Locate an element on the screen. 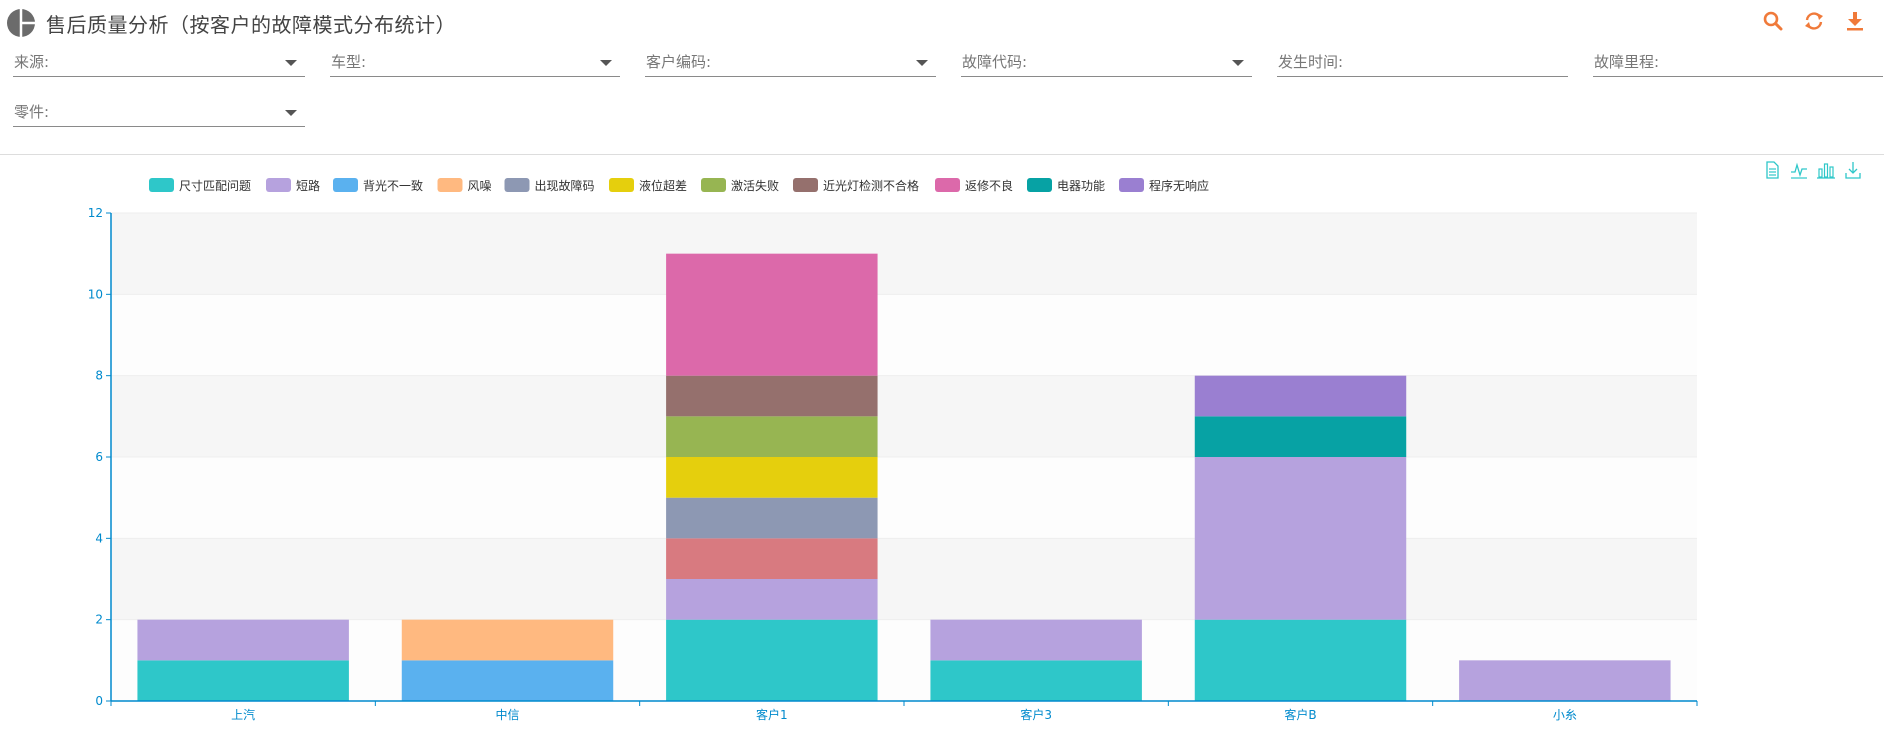 This screenshot has height=736, width=1884. legend-label: 激活失败 is located at coordinates (755, 185).